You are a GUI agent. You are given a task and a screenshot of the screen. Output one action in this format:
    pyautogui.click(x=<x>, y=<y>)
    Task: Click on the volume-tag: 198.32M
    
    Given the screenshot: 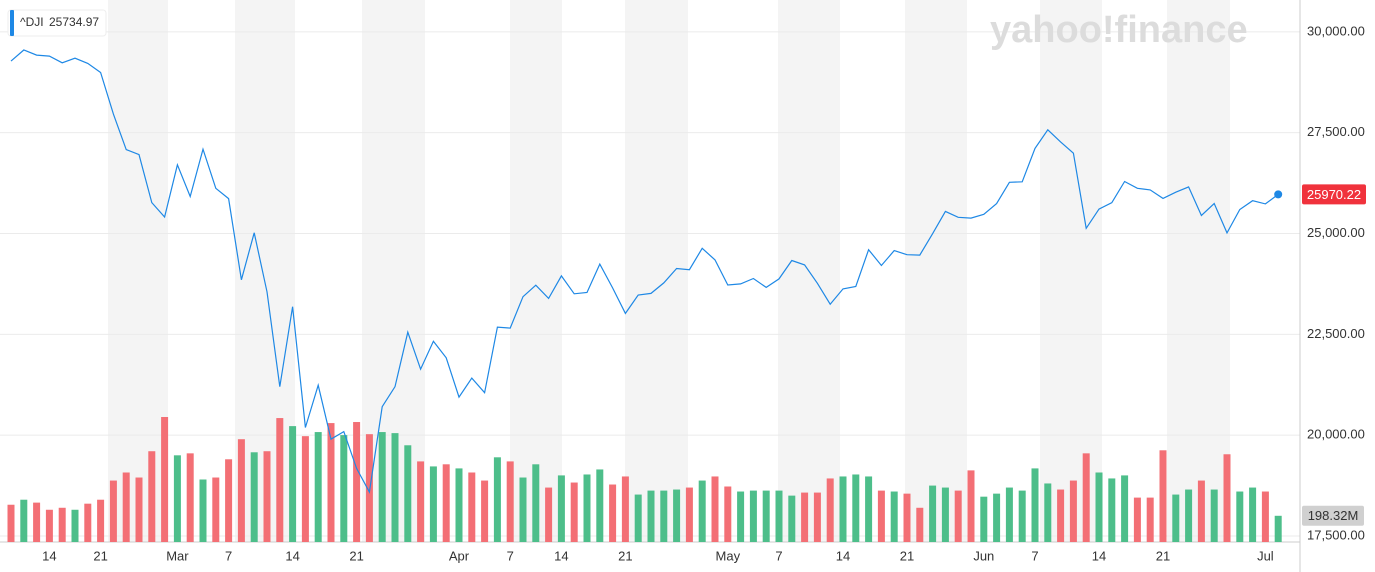 What is the action you would take?
    pyautogui.click(x=1333, y=515)
    